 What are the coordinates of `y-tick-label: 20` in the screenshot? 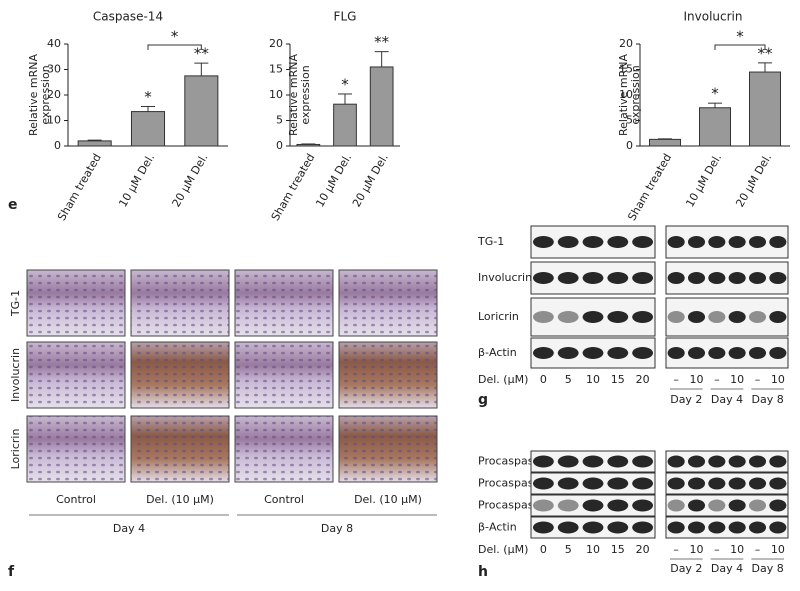 It's located at (276, 43).